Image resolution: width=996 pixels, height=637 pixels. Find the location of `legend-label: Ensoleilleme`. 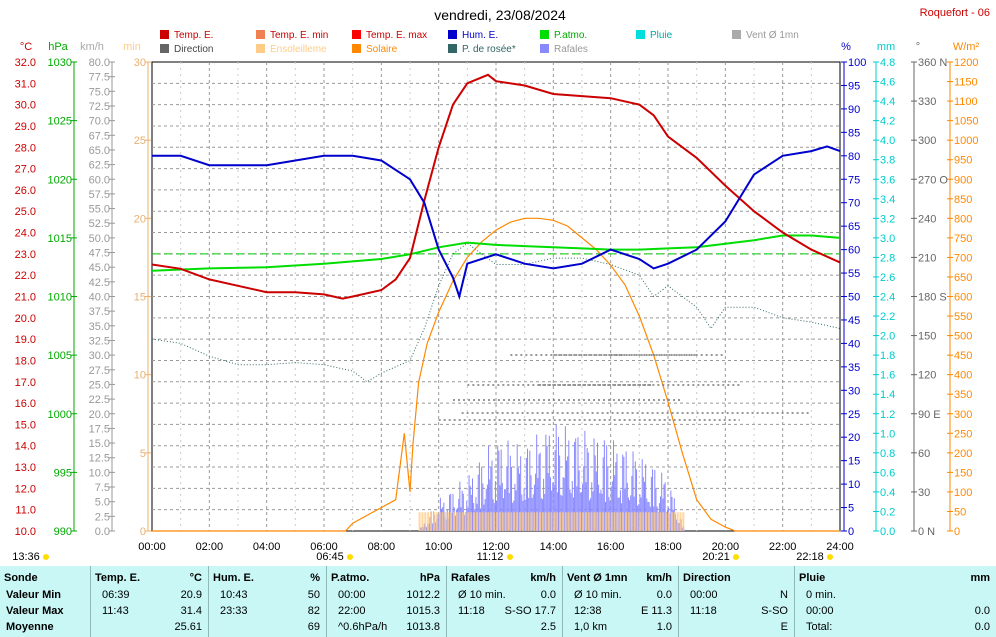

legend-label: Ensoleilleme is located at coordinates (298, 49).